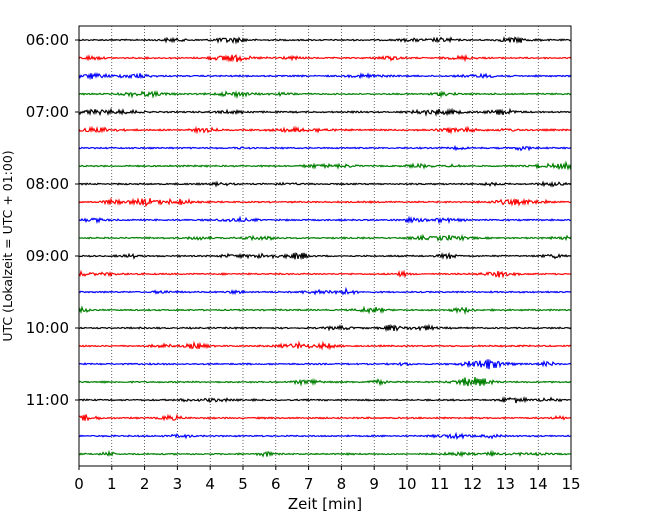 The height and width of the screenshot is (520, 650). What do you see at coordinates (570, 484) in the screenshot?
I see `x-tick-label: 15` at bounding box center [570, 484].